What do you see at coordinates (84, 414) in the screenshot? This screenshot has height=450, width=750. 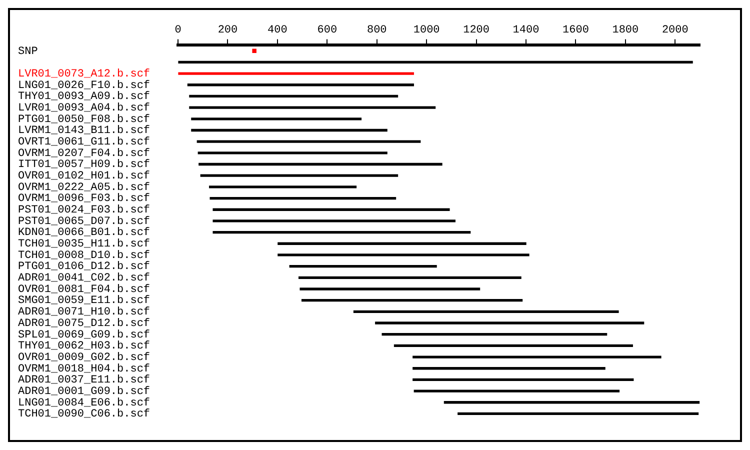 I see `y-tick-label: TCH01_0090_C06.b.scf` at bounding box center [84, 414].